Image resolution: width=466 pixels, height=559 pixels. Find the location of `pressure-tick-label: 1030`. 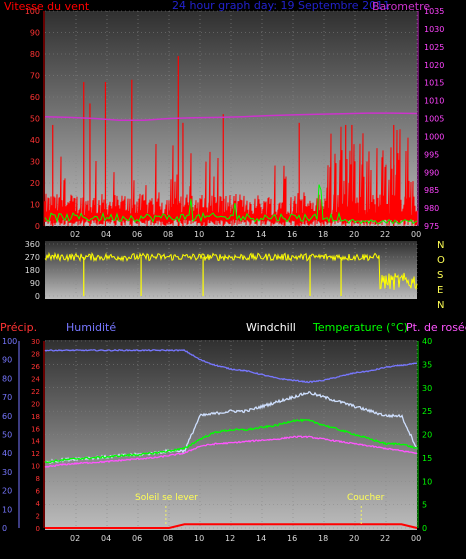

pressure-tick-label: 1030 is located at coordinates (434, 29).